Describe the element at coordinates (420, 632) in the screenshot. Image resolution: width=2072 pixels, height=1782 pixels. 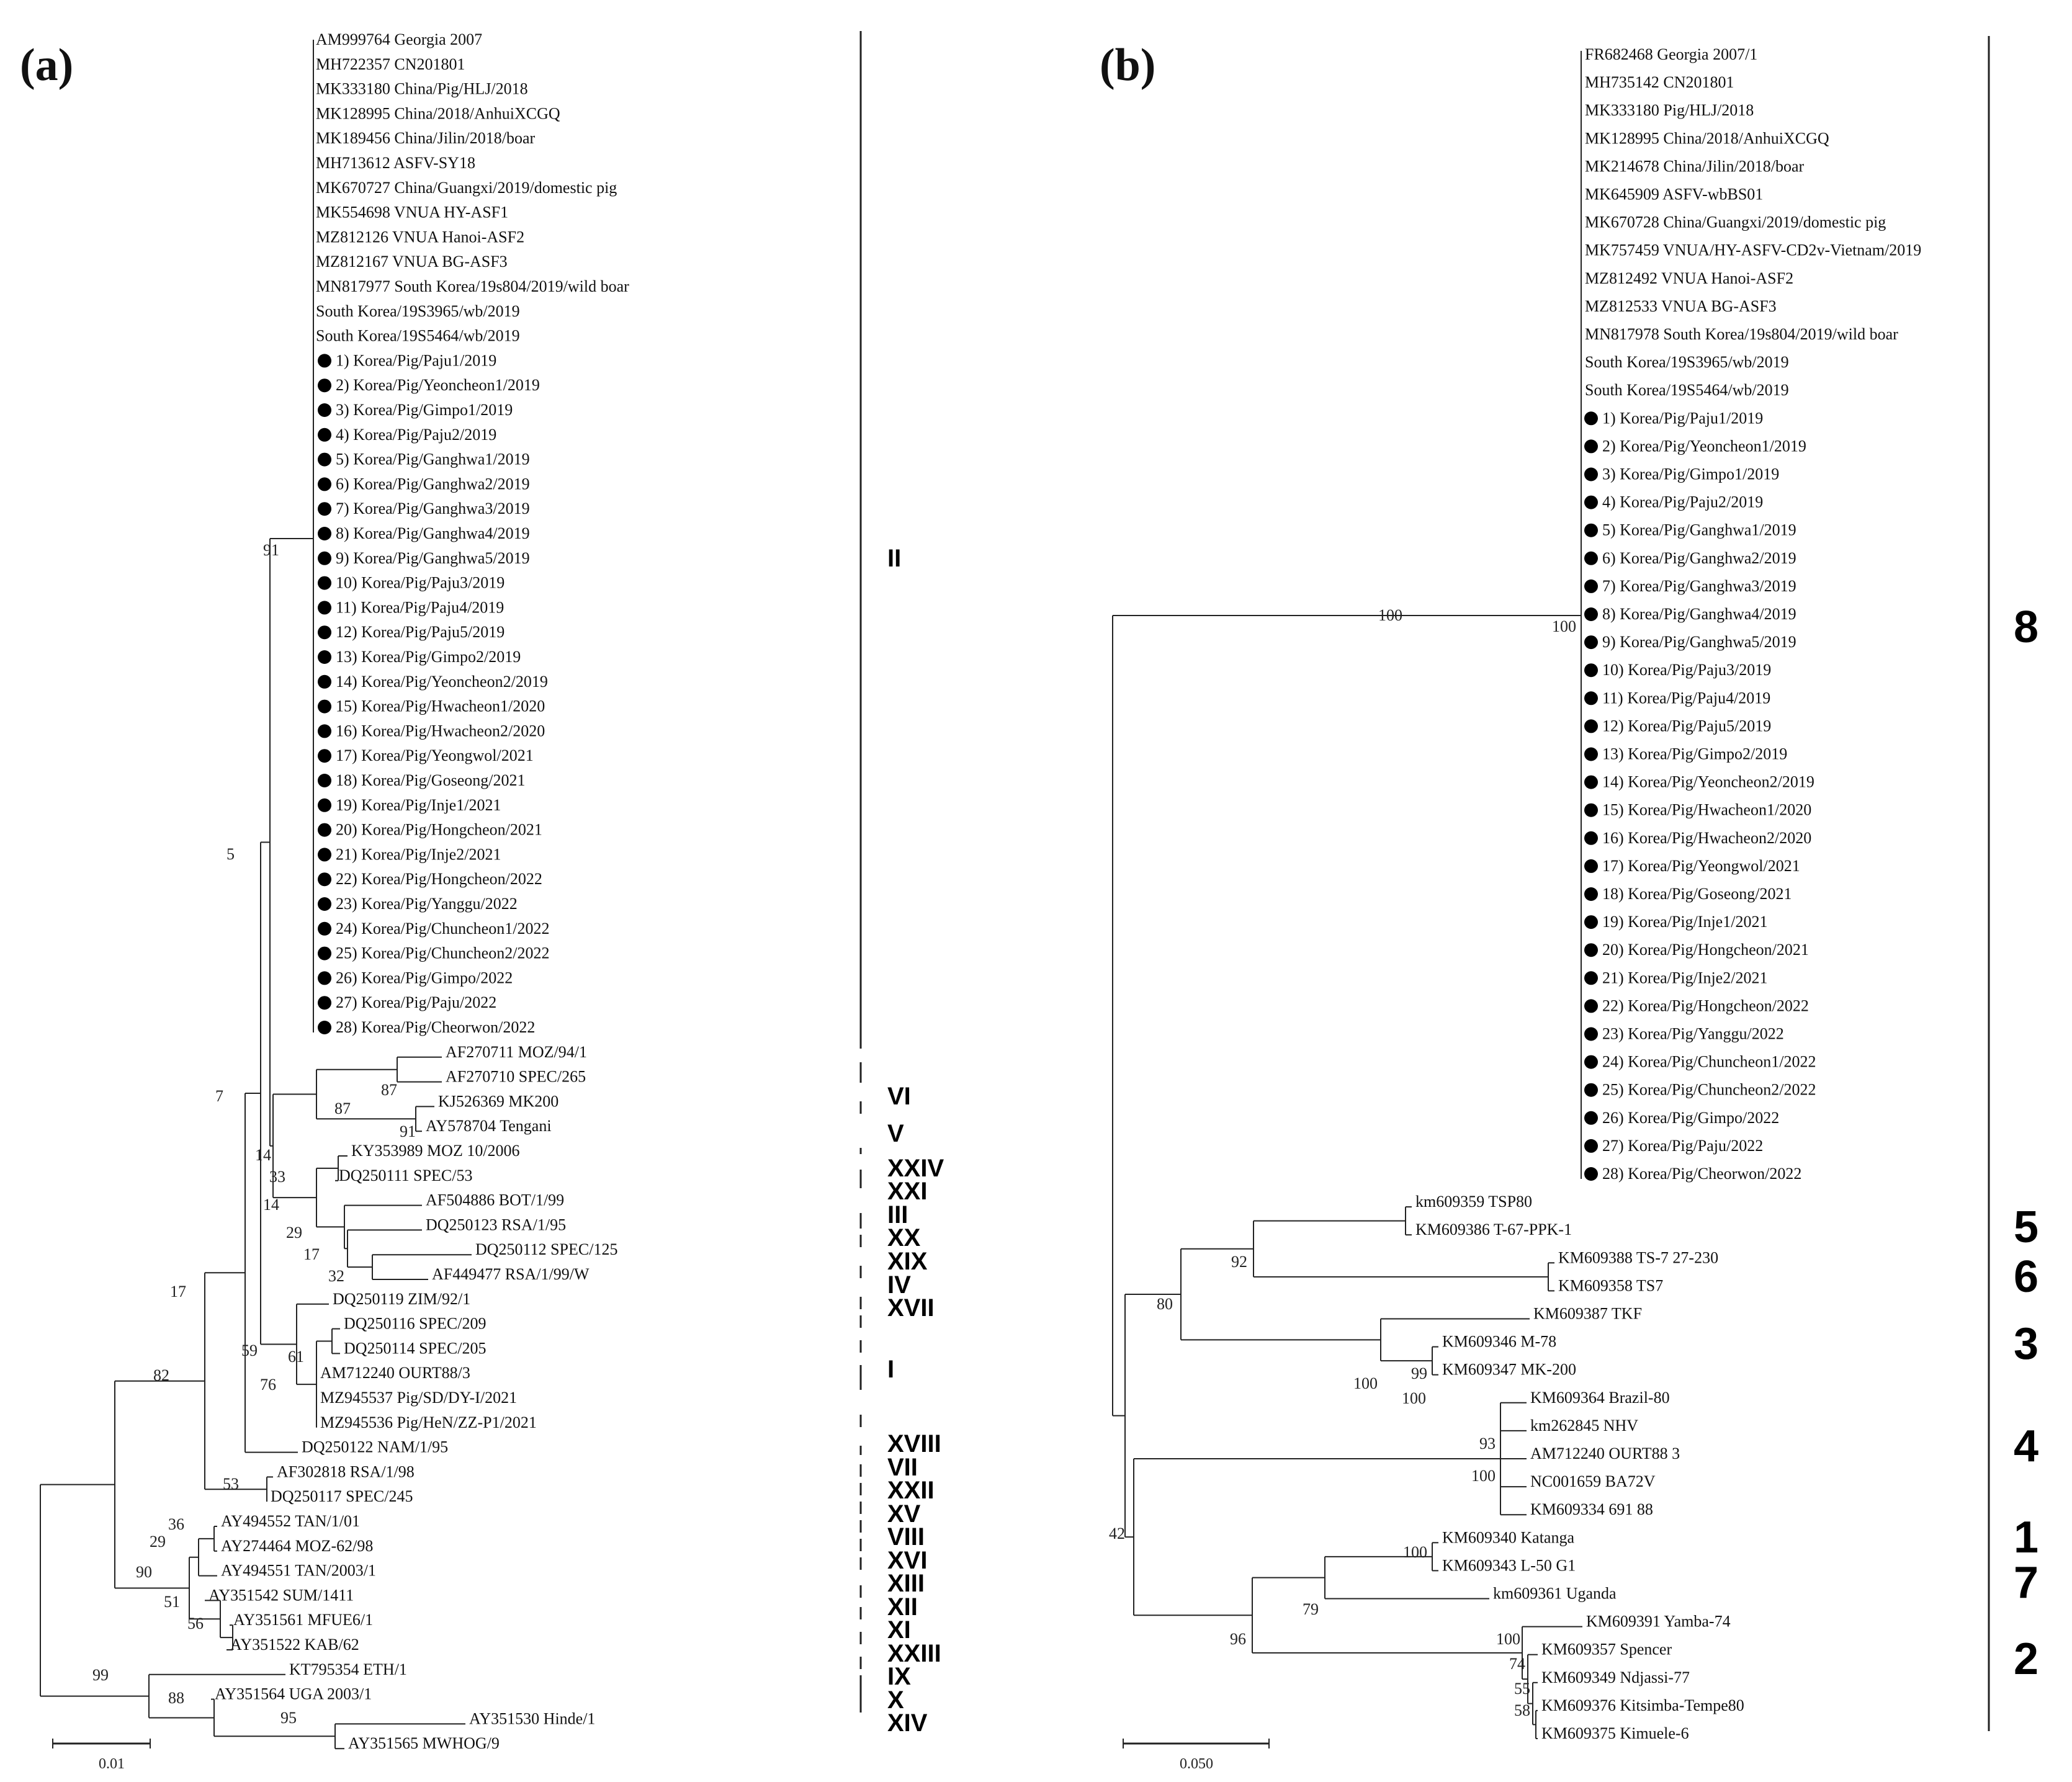
I see `leaf-label: 12) Korea/Pig/Paju5/2019` at that location.